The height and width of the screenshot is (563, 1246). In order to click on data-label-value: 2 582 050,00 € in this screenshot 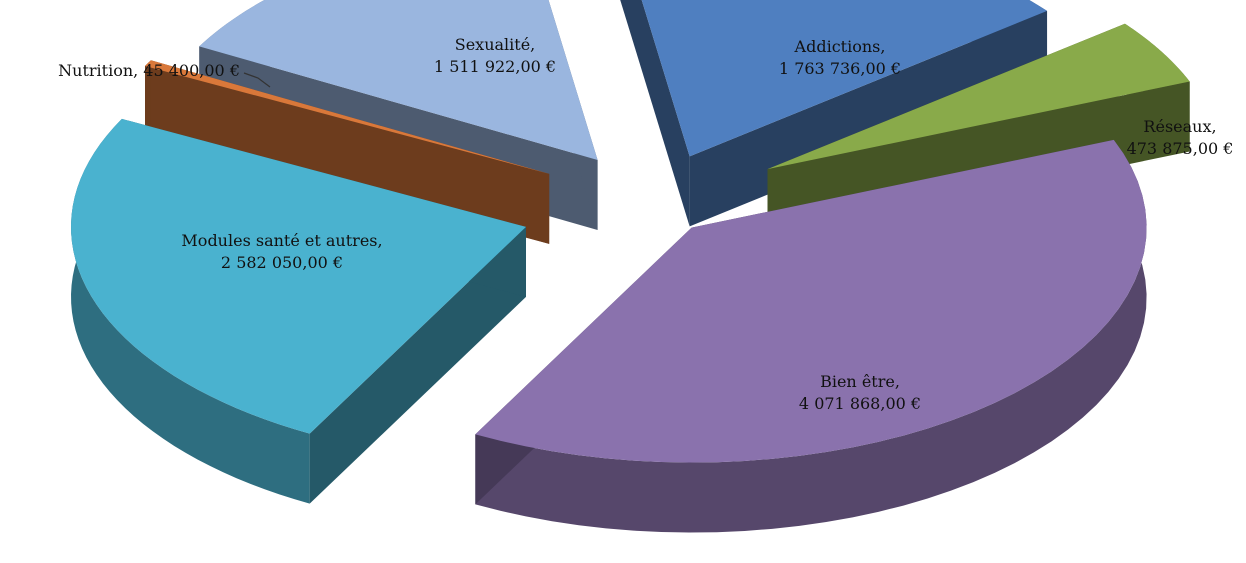, I will do `click(282, 262)`.